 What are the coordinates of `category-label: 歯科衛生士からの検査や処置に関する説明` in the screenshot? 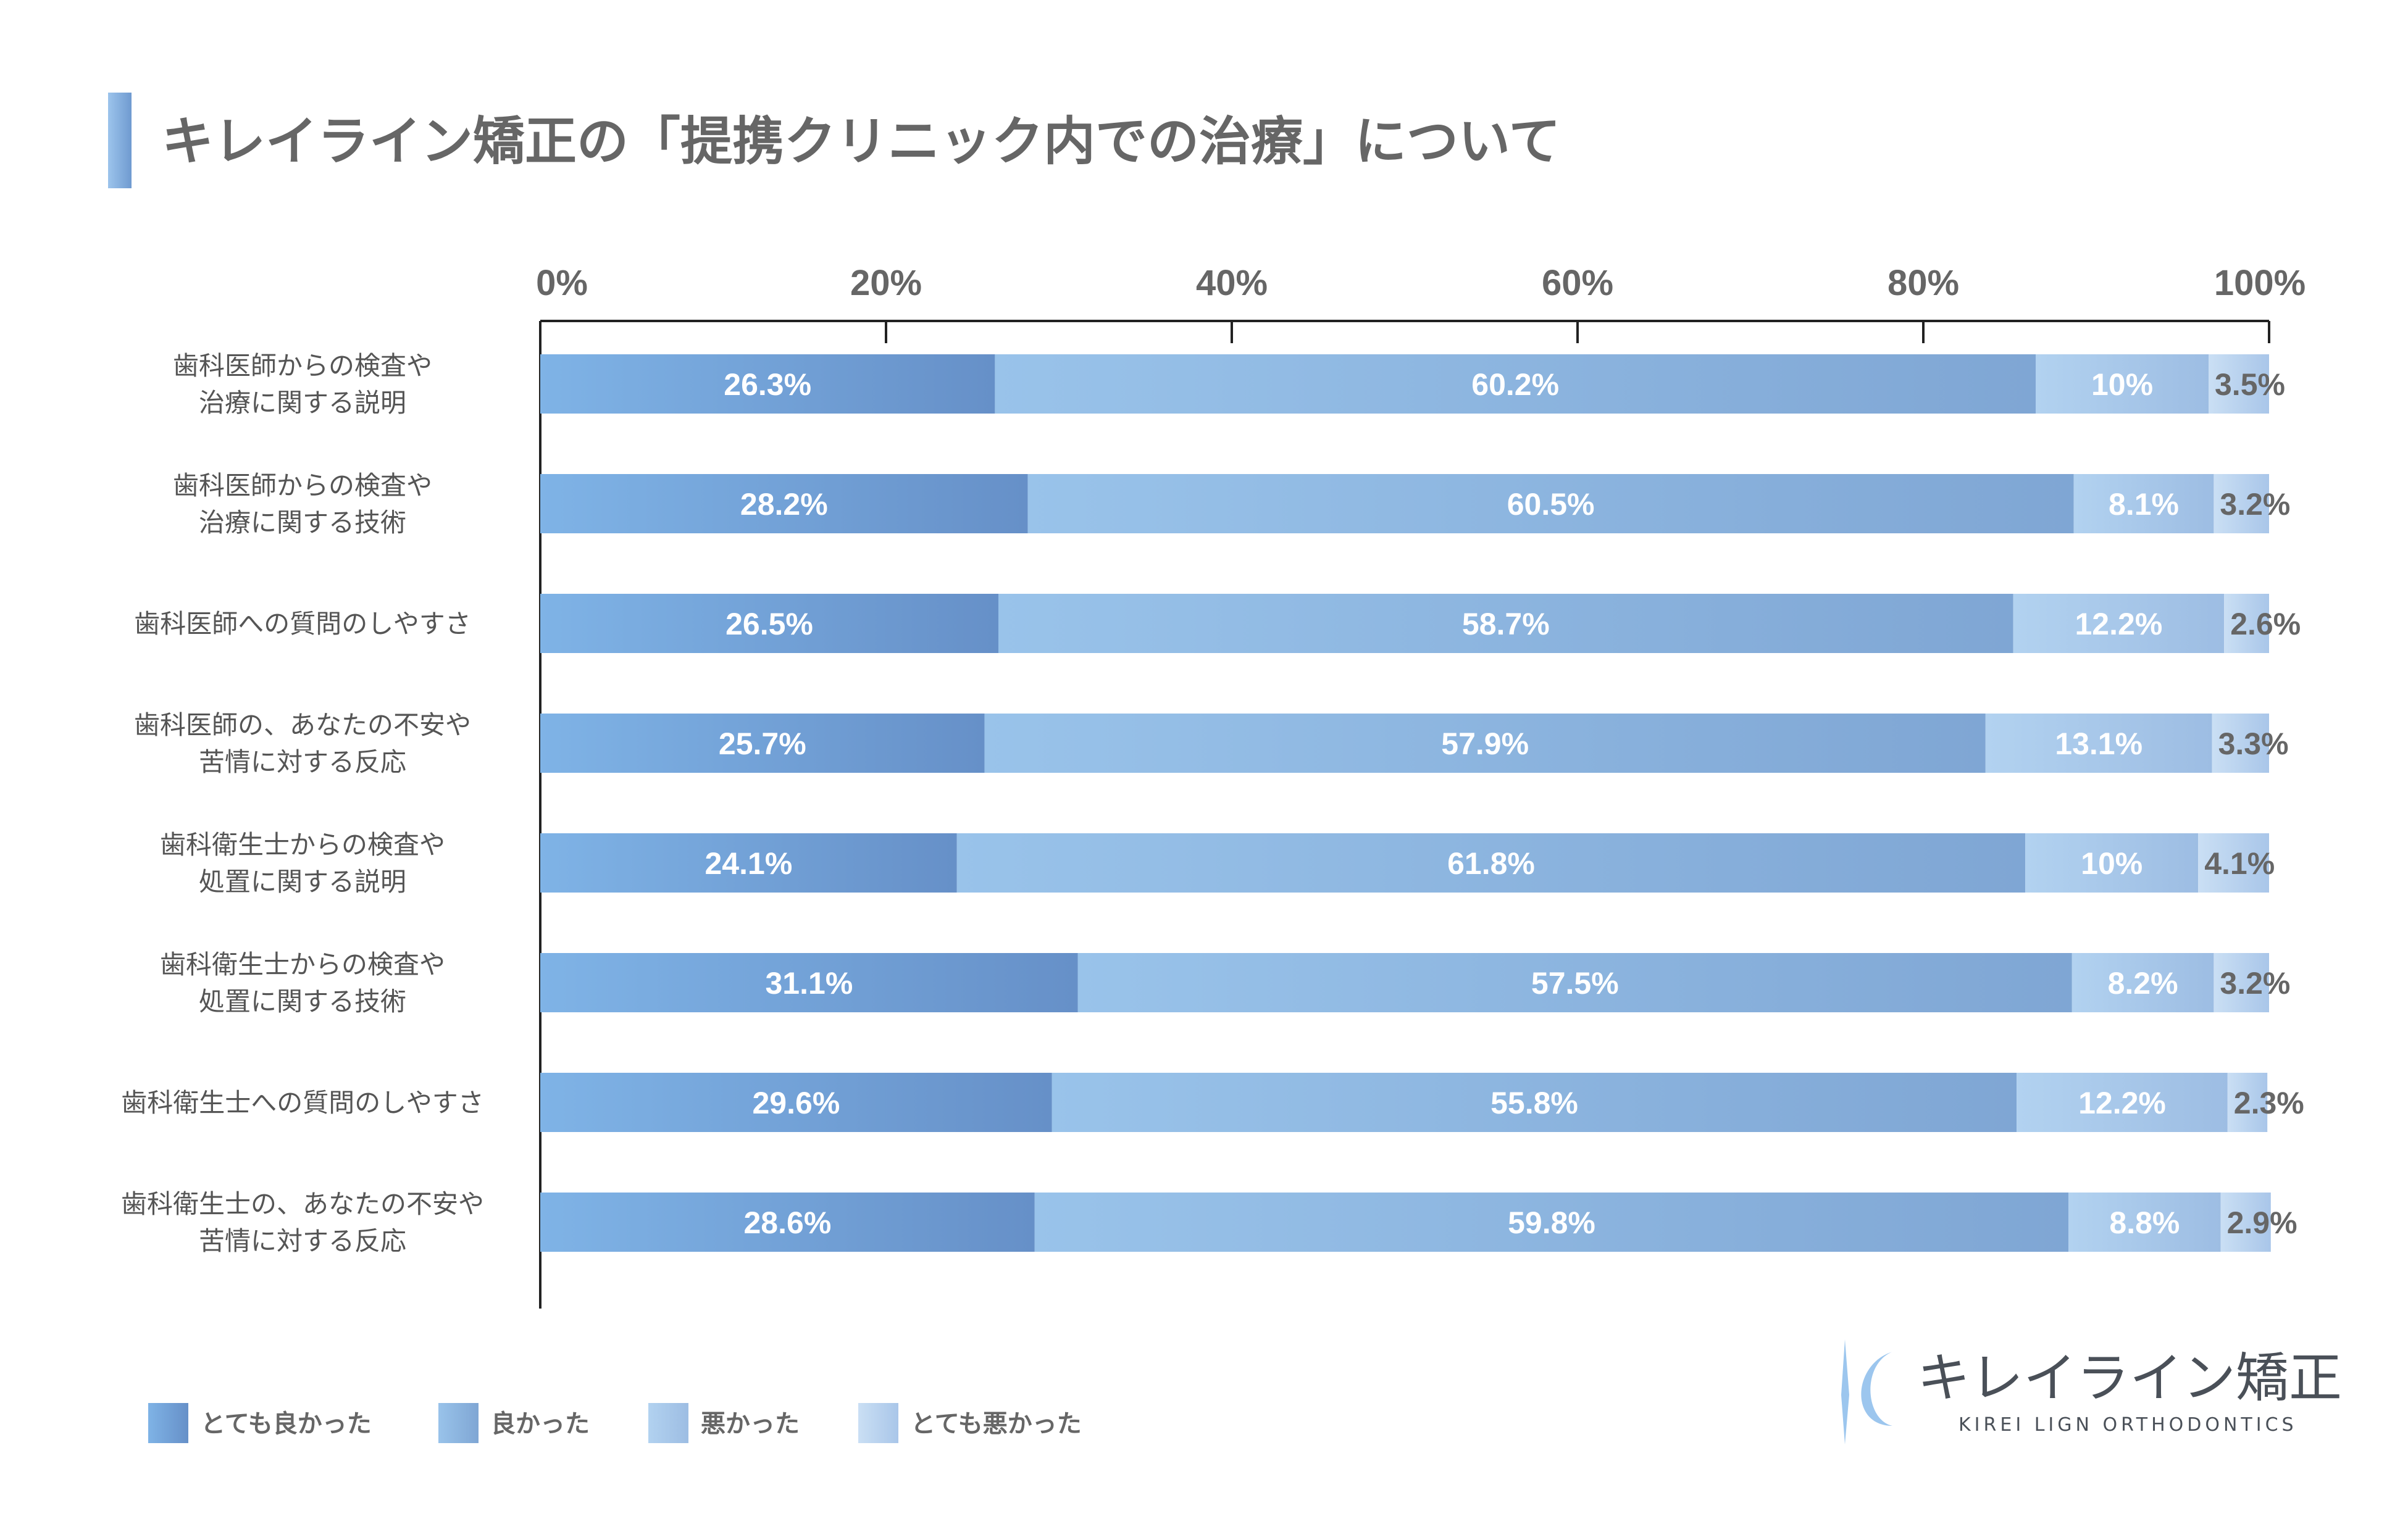 It's located at (302, 863).